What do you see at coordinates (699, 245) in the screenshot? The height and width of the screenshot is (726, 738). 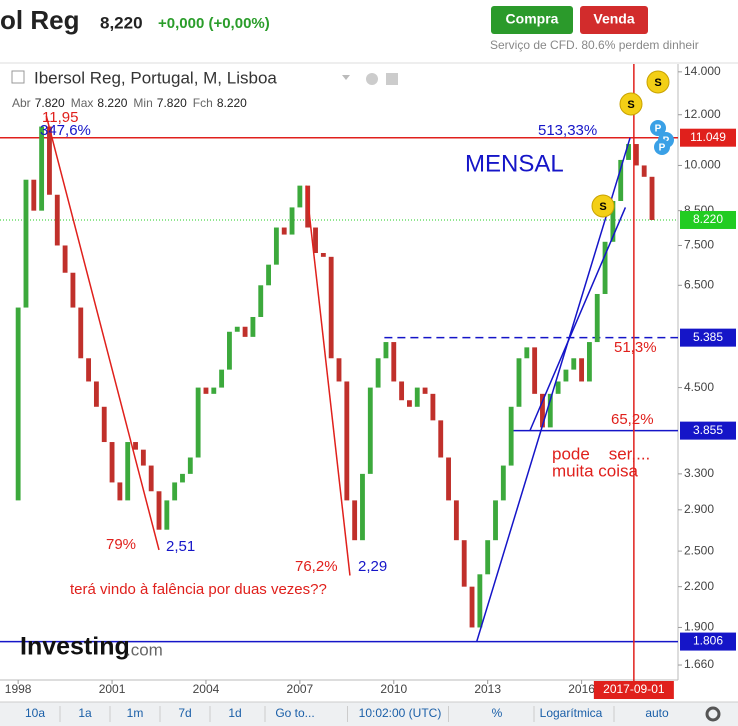 I see `y-tick-label: 7.500` at bounding box center [699, 245].